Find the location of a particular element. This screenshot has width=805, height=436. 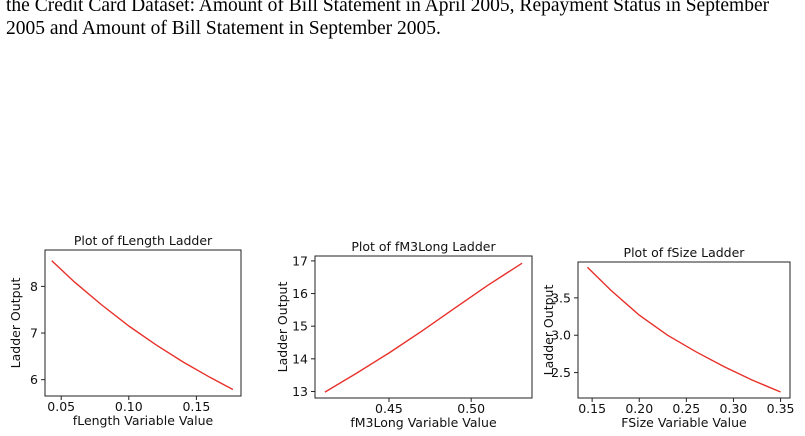

x-tick-label: 0.30 is located at coordinates (734, 408).